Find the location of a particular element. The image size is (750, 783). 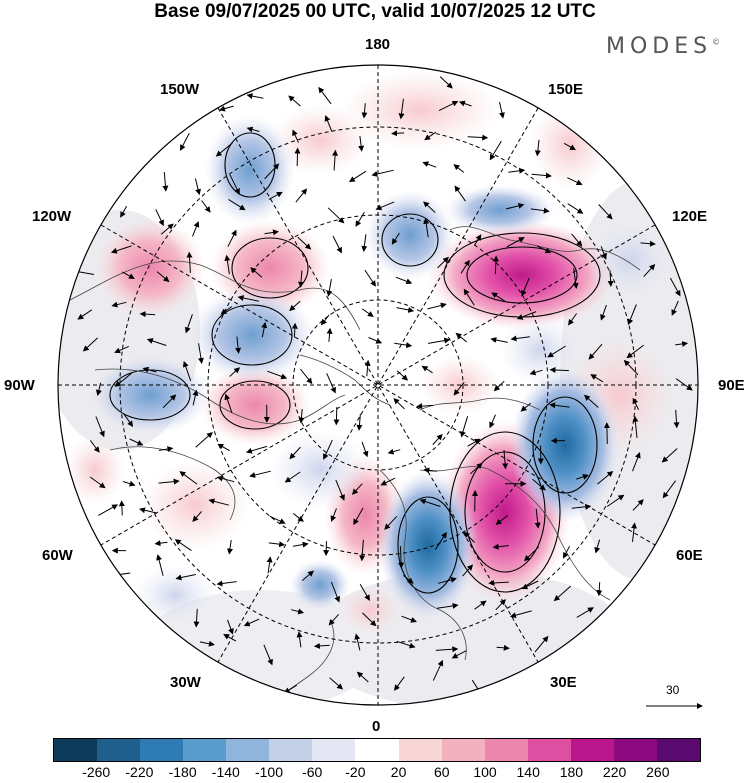

colorbar-tick-label: -60 is located at coordinates (312, 772).